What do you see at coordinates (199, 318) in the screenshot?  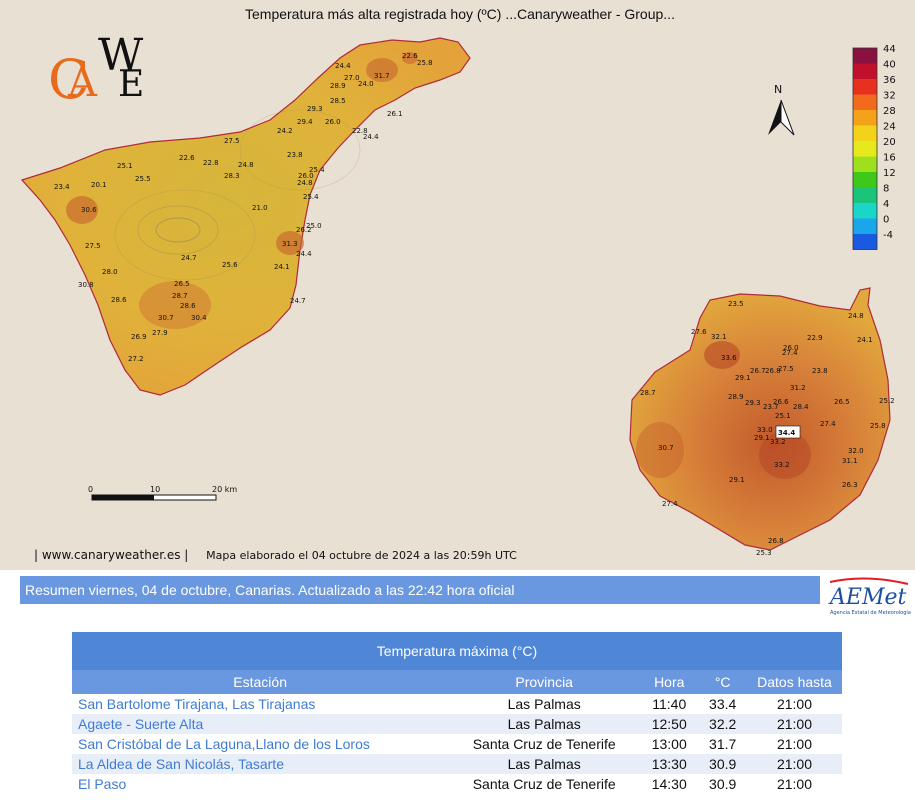 I see `station-temperature-value: 30.4` at bounding box center [199, 318].